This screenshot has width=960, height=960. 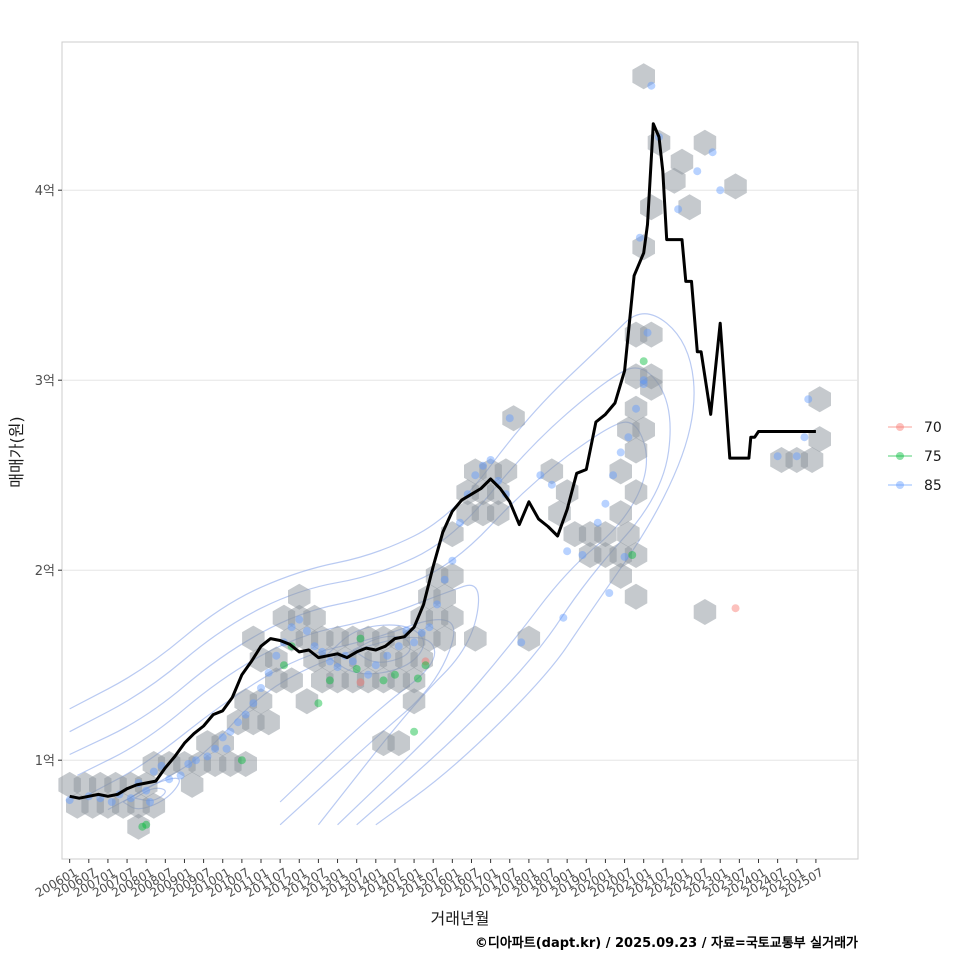 What do you see at coordinates (915, 486) in the screenshot?
I see `legend-item-85: 85` at bounding box center [915, 486].